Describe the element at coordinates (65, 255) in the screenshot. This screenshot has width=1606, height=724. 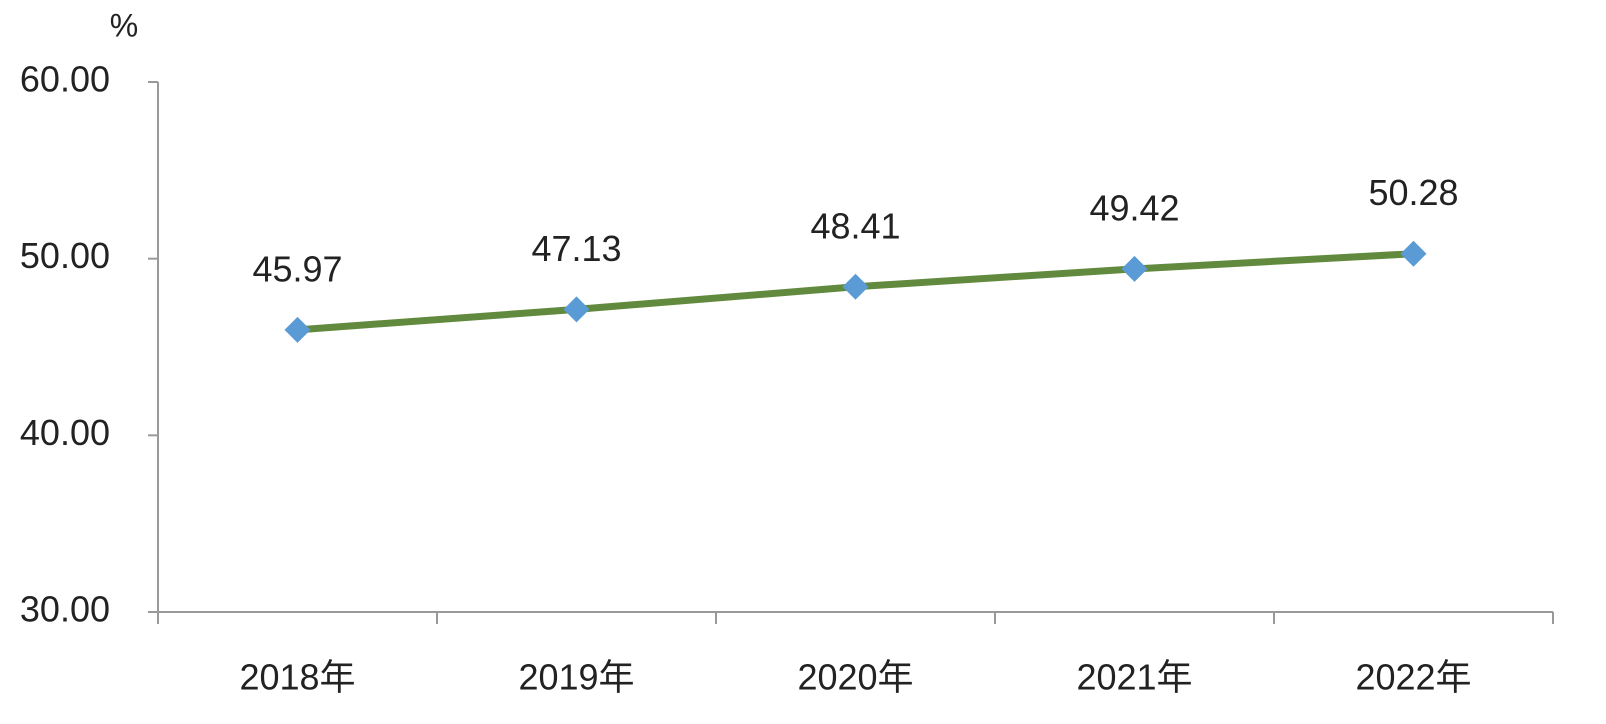
I see `y-tick-label: 50.00` at that location.